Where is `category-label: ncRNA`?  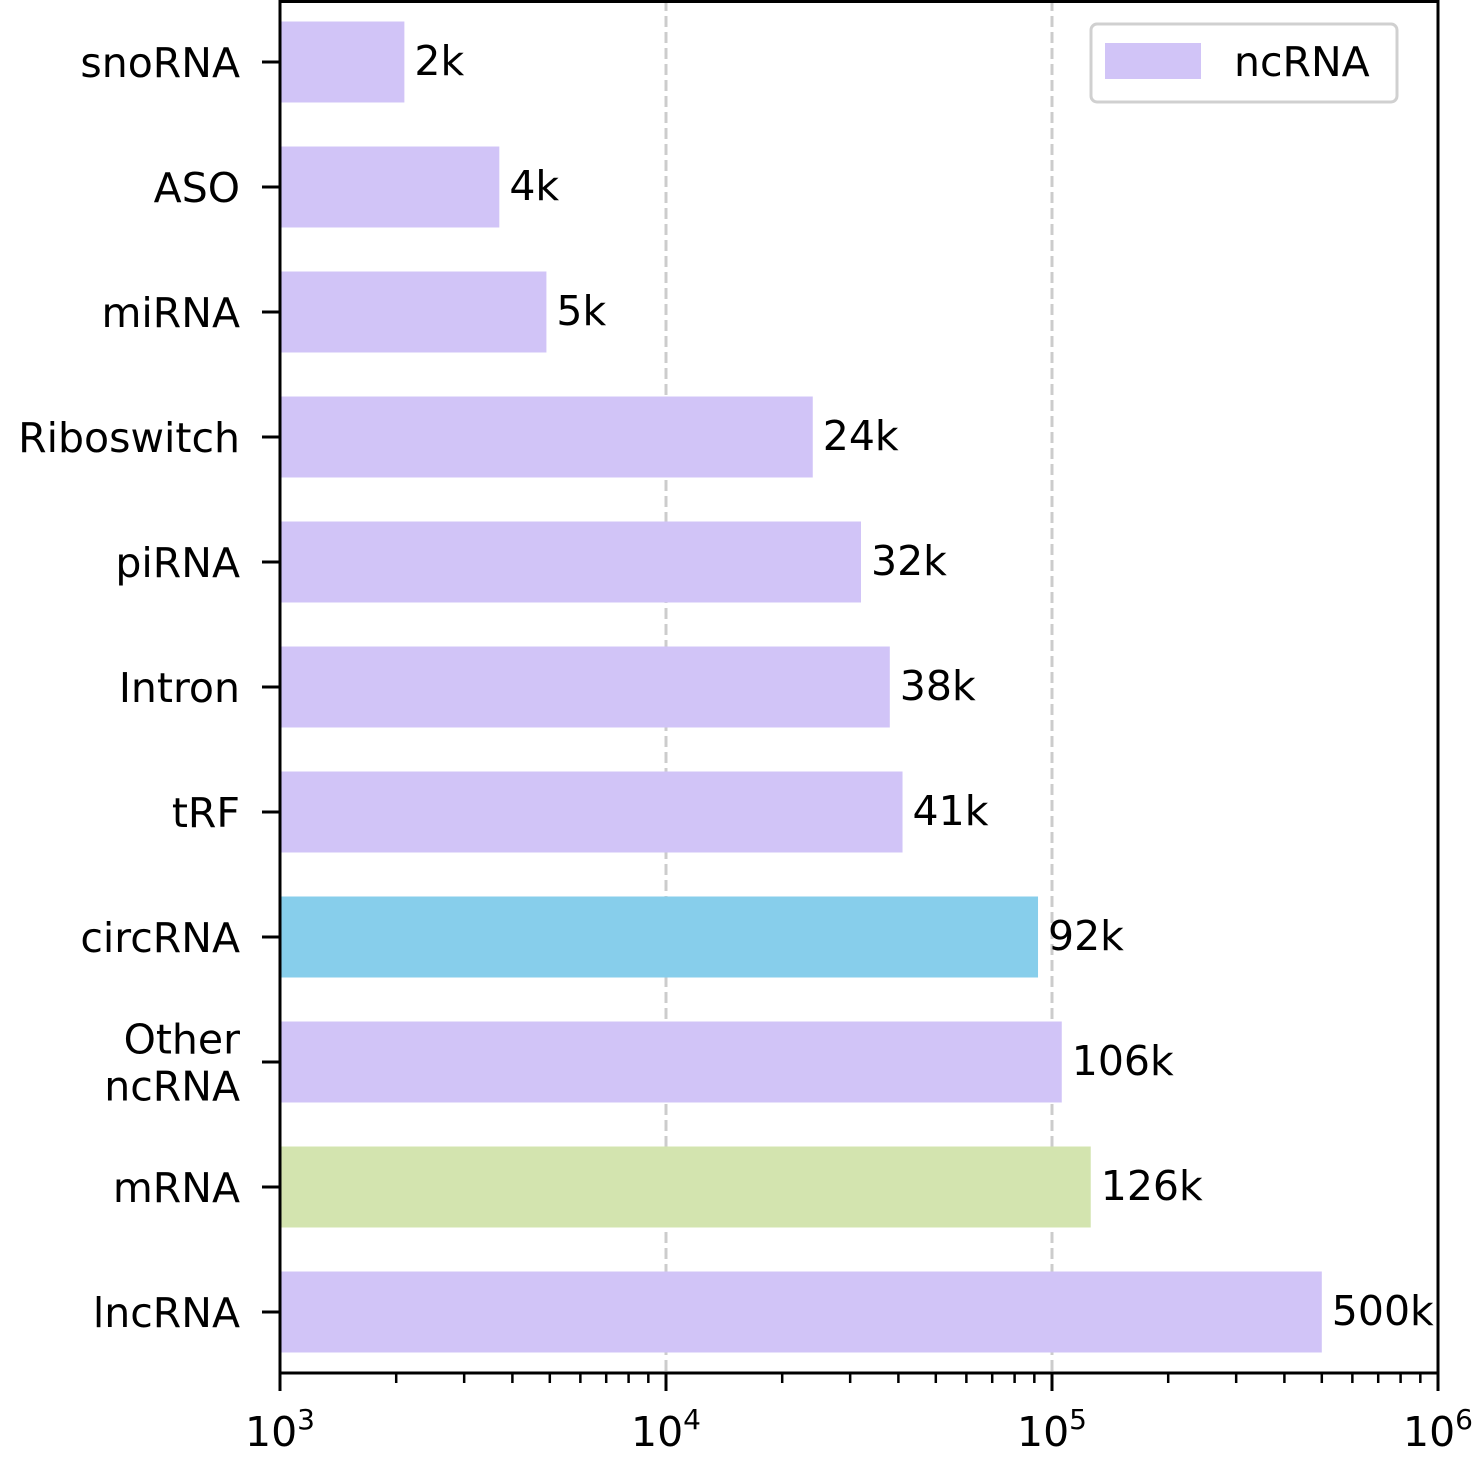
category-label: ncRNA is located at coordinates (172, 1087).